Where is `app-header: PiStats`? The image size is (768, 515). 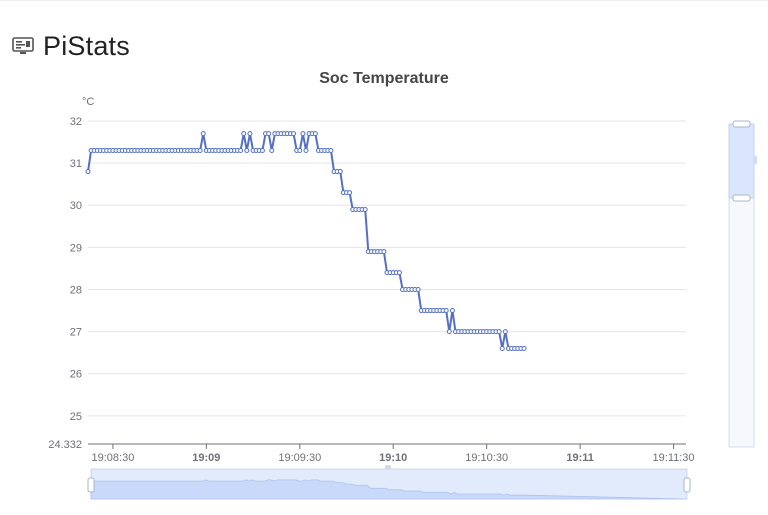
app-header: PiStats is located at coordinates (71, 46).